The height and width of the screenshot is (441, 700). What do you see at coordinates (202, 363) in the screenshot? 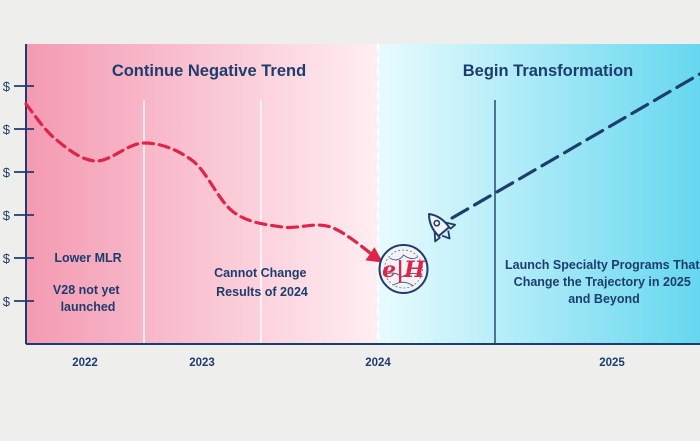
I see `x-tick-label: 2023` at bounding box center [202, 363].